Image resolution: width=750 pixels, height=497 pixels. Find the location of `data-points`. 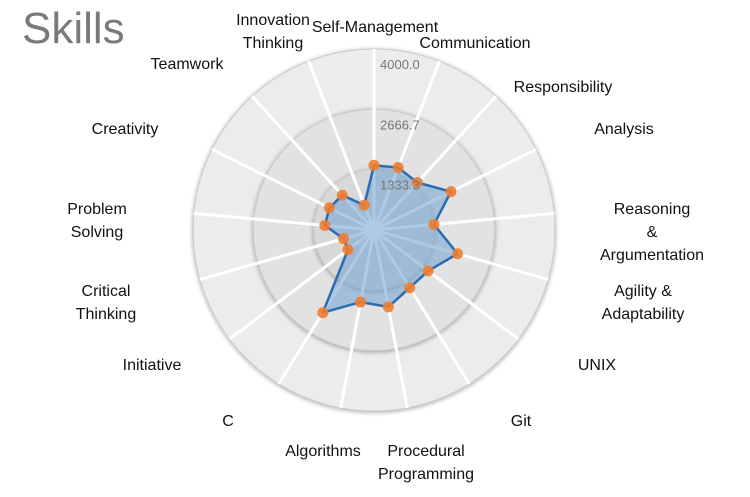

data-points is located at coordinates (390, 239).